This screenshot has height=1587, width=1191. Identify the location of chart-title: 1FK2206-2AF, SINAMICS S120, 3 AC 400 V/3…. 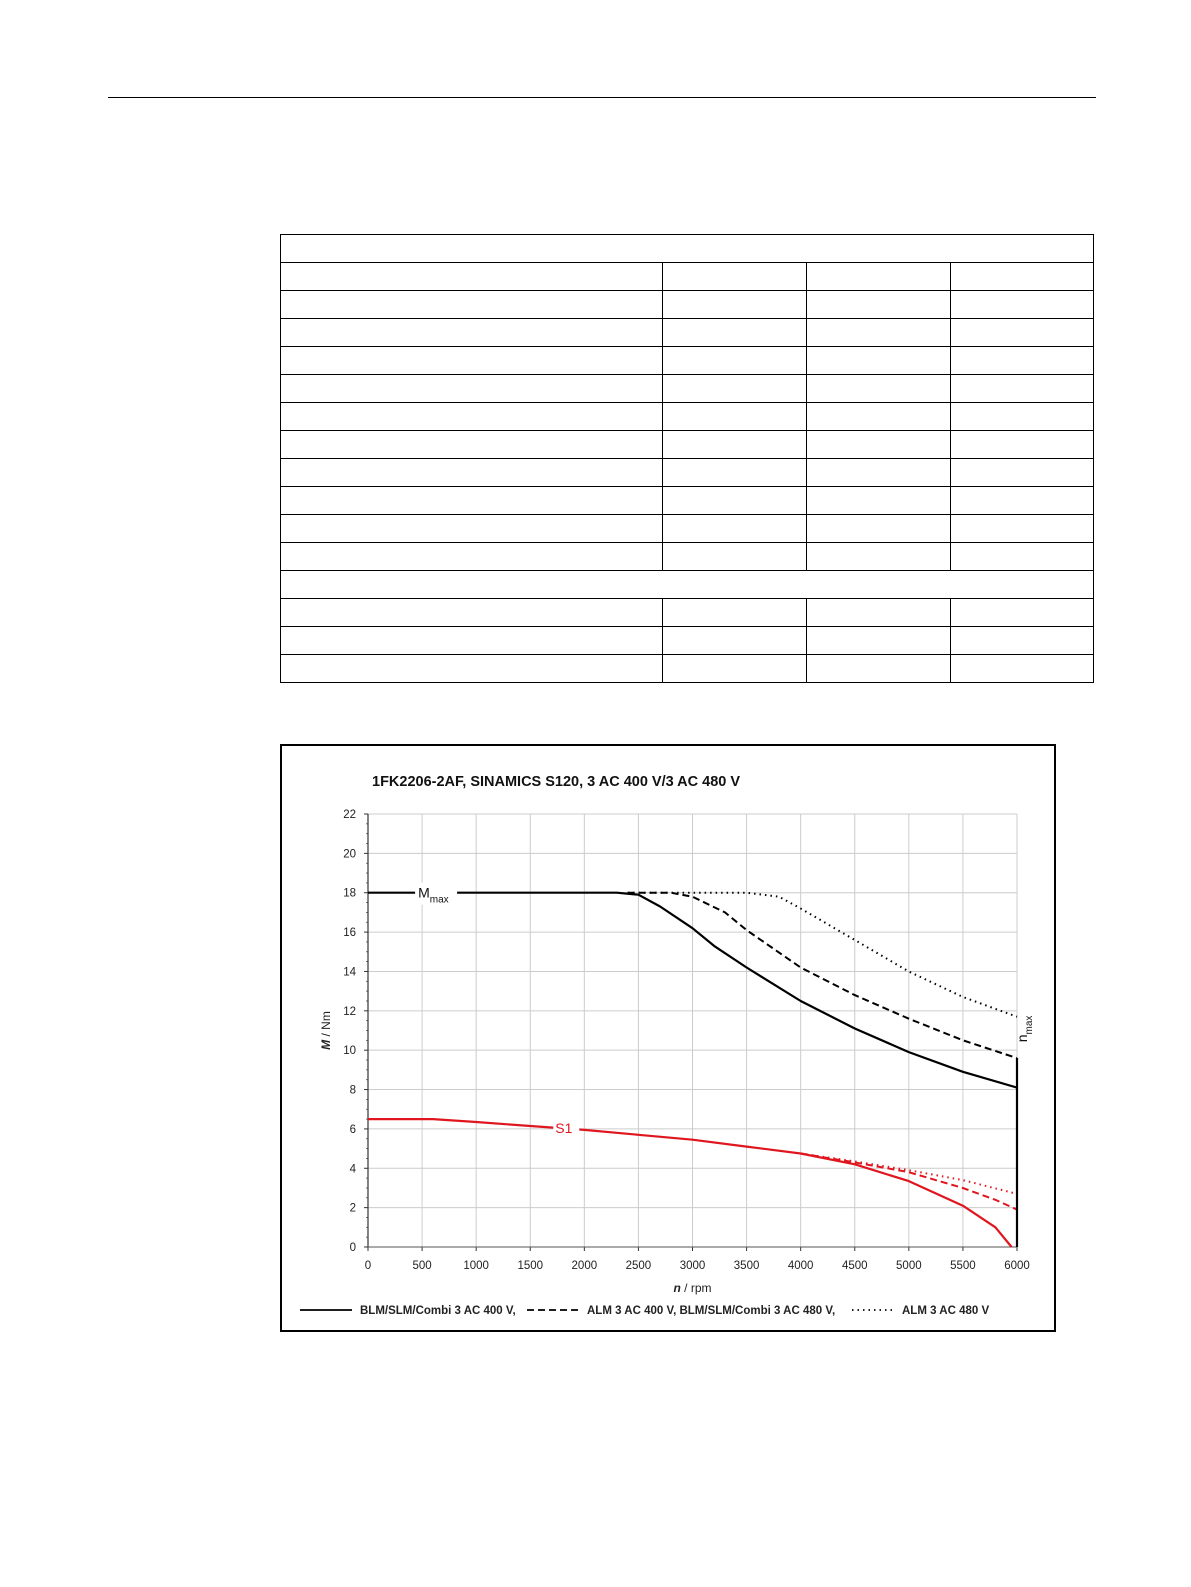
(556, 782).